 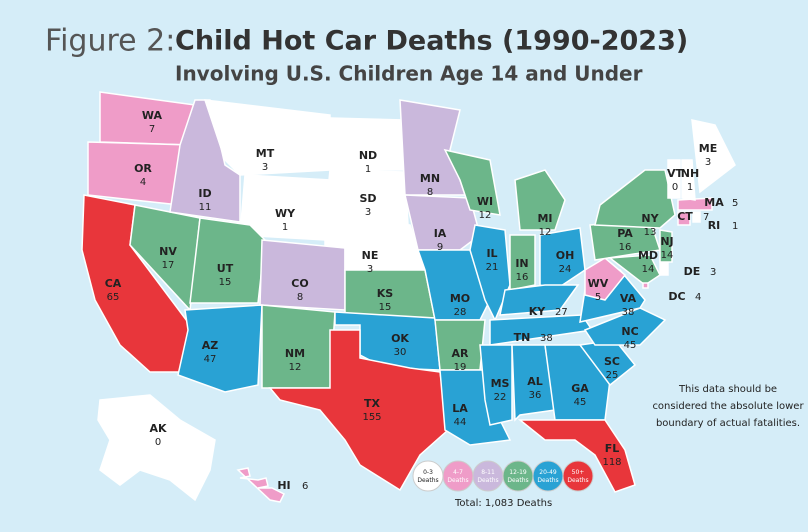 I want to click on state-abbr: DE, so click(x=692, y=271).